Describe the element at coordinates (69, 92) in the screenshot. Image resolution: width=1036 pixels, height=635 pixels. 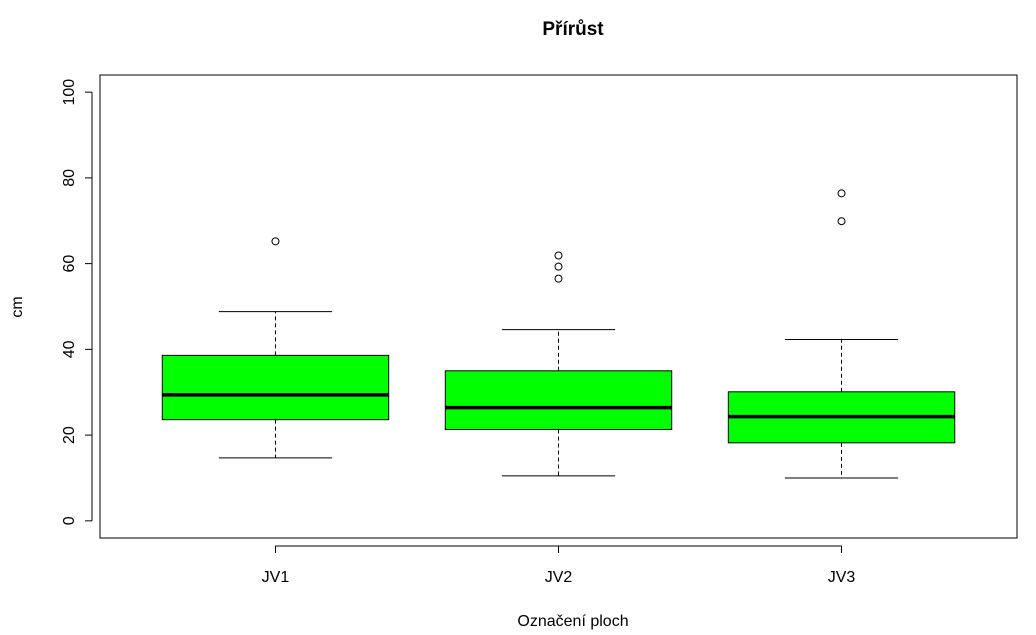
I see `y-tick-label: 100` at that location.